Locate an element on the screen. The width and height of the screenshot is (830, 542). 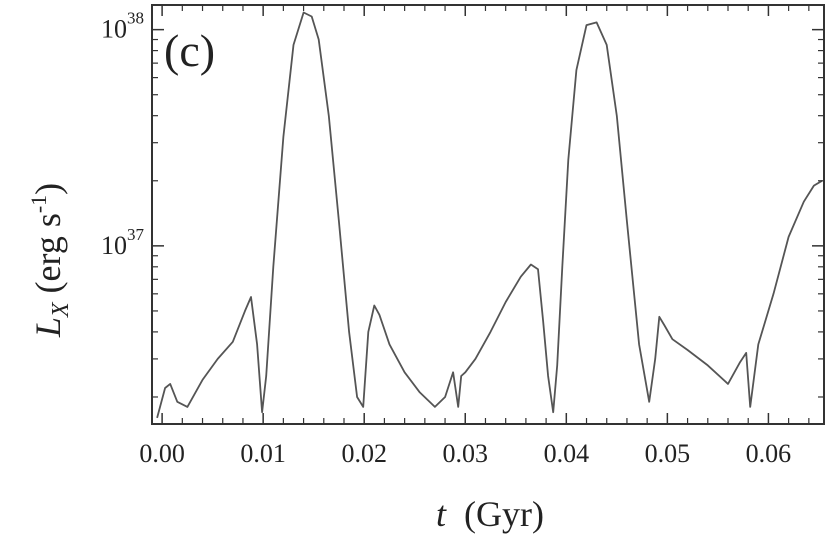
y-tick-label: 1037 is located at coordinates (123, 242).